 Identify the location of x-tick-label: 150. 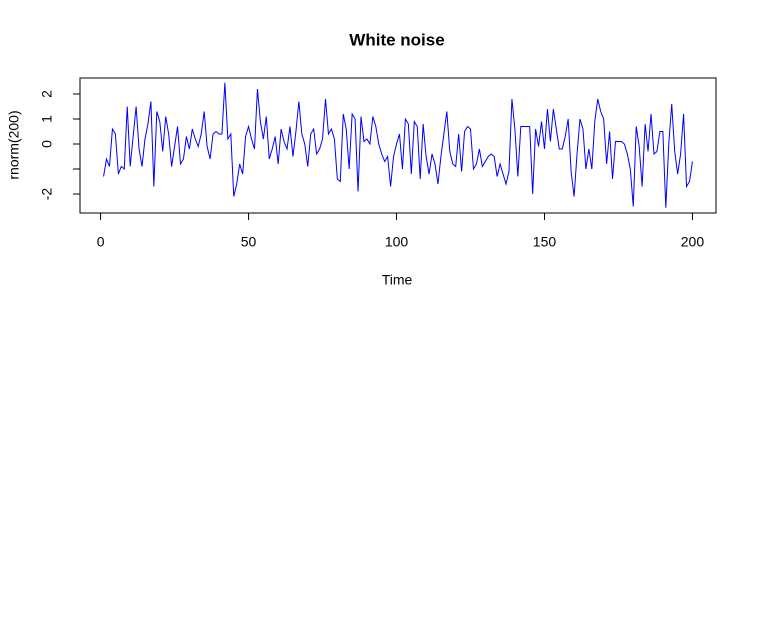
(545, 242).